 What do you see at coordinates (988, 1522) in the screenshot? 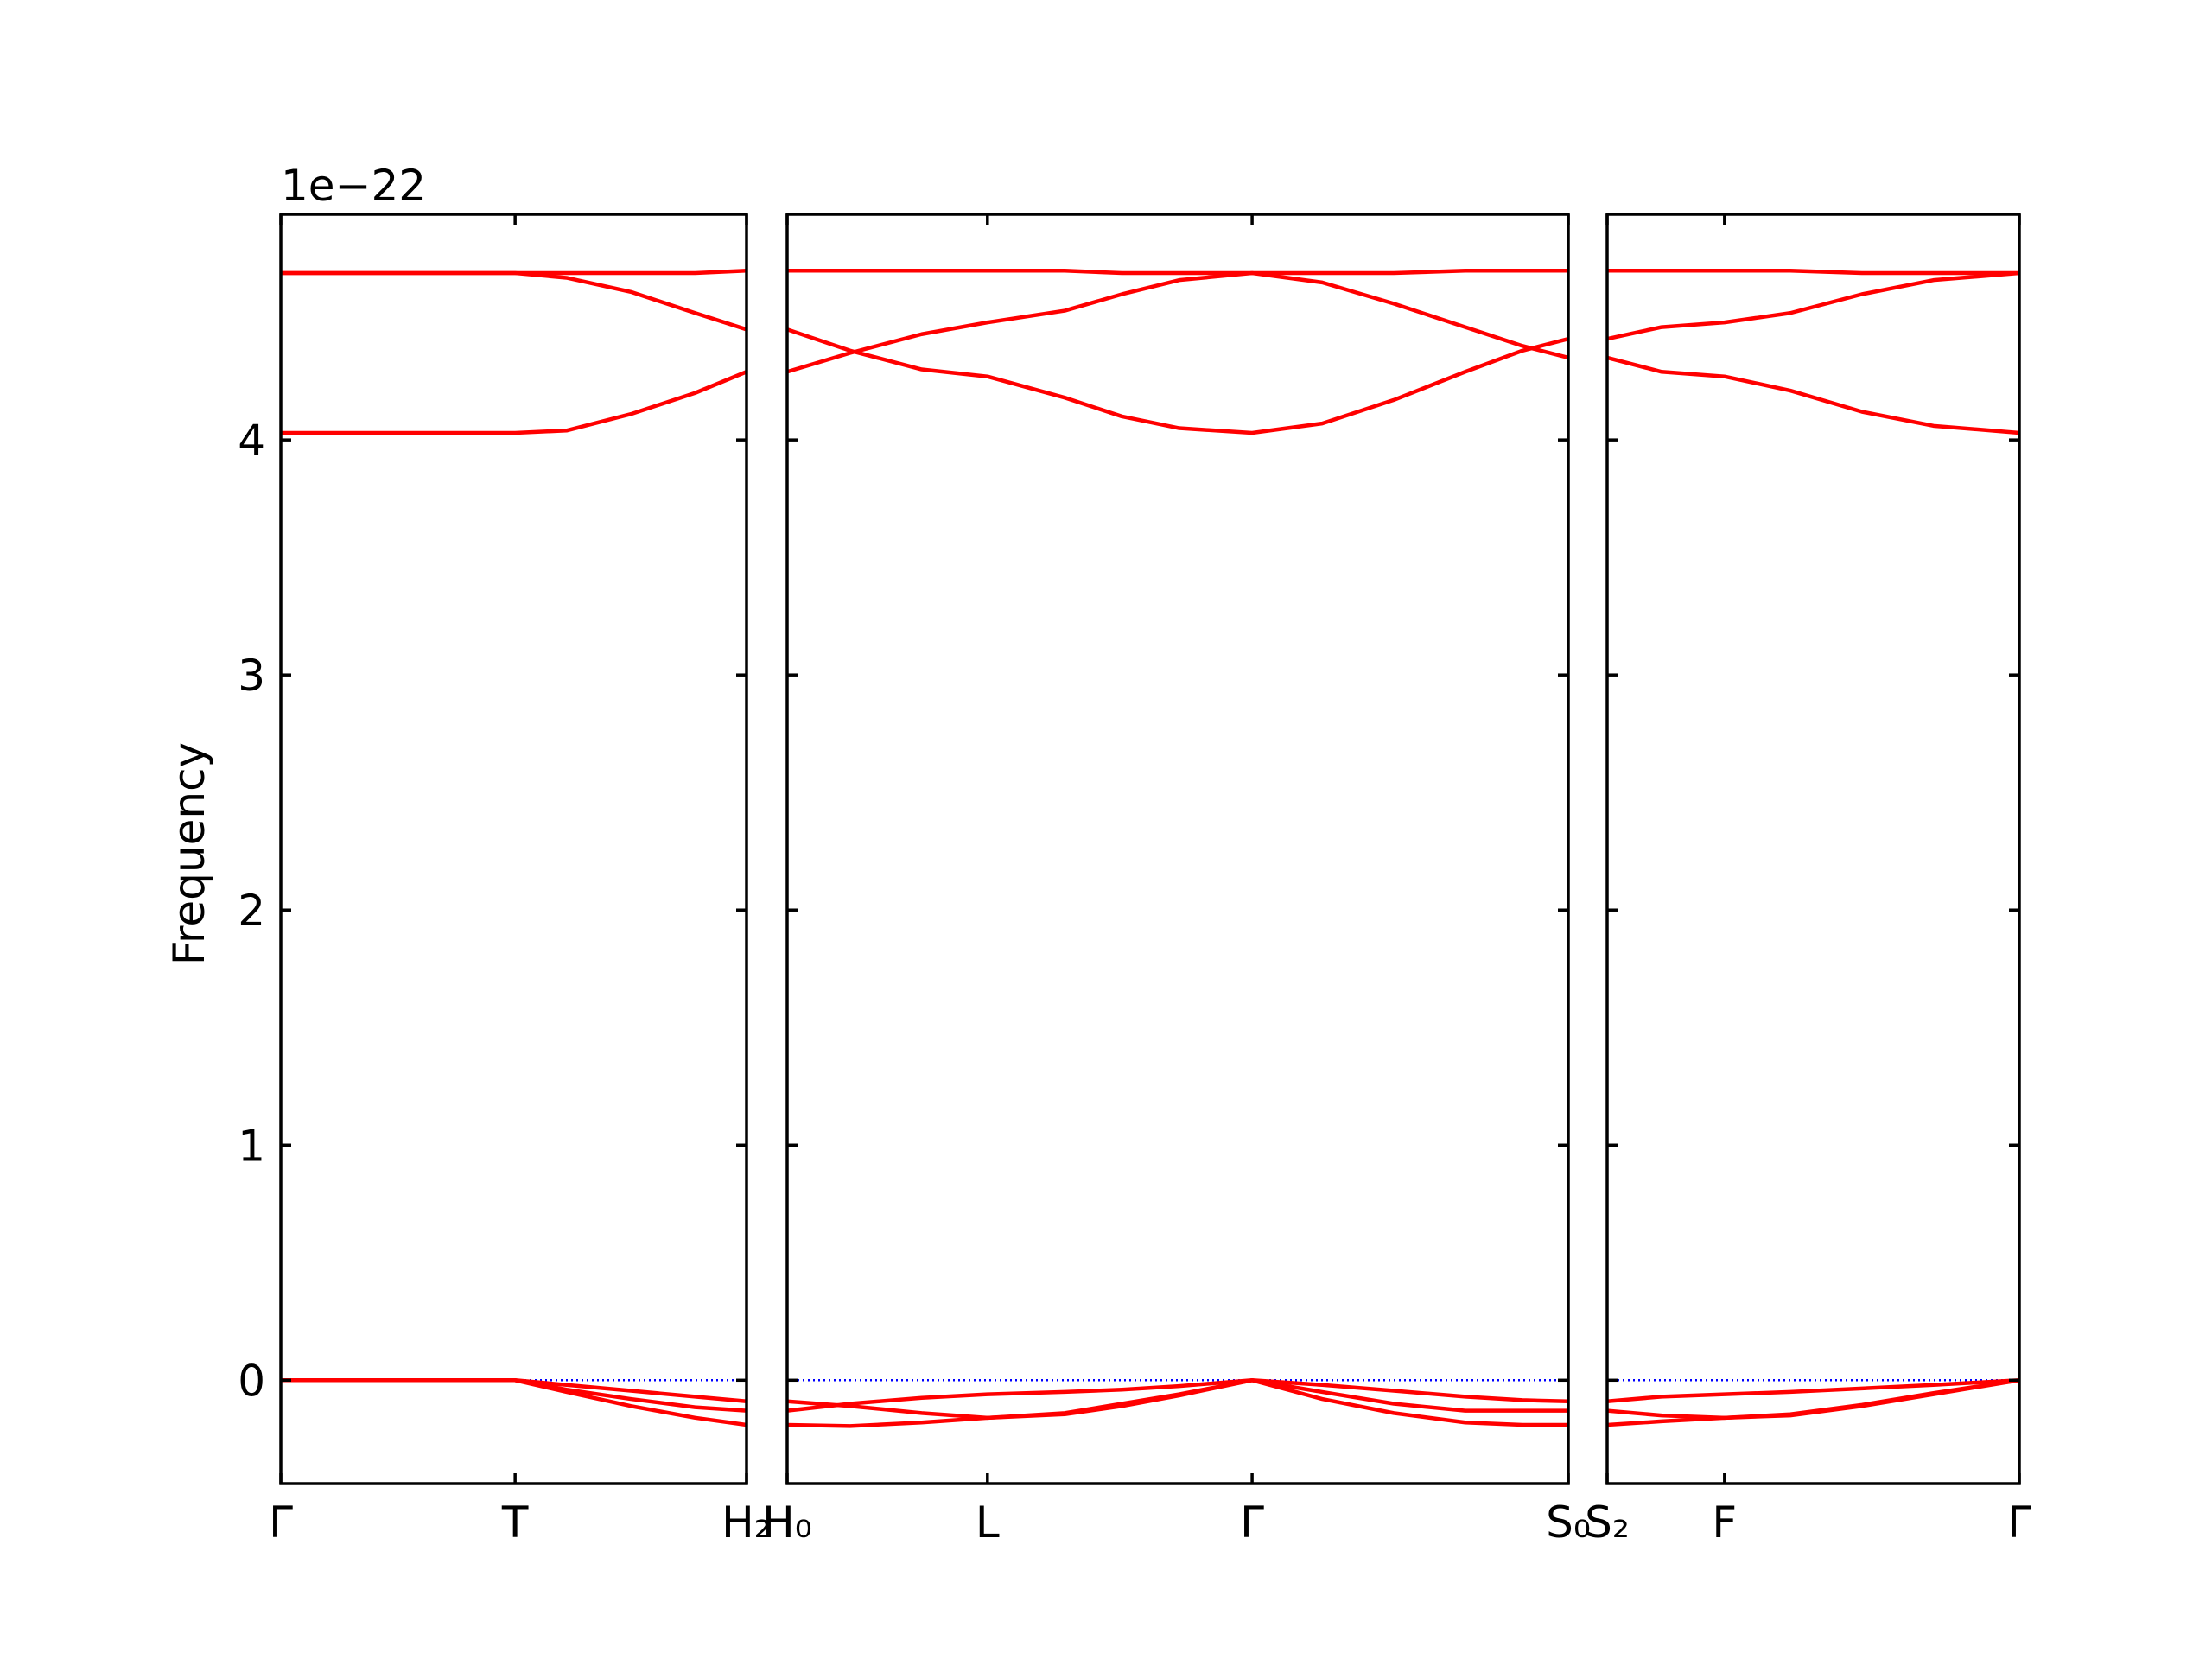
I see `x-tick-label: L` at bounding box center [988, 1522].